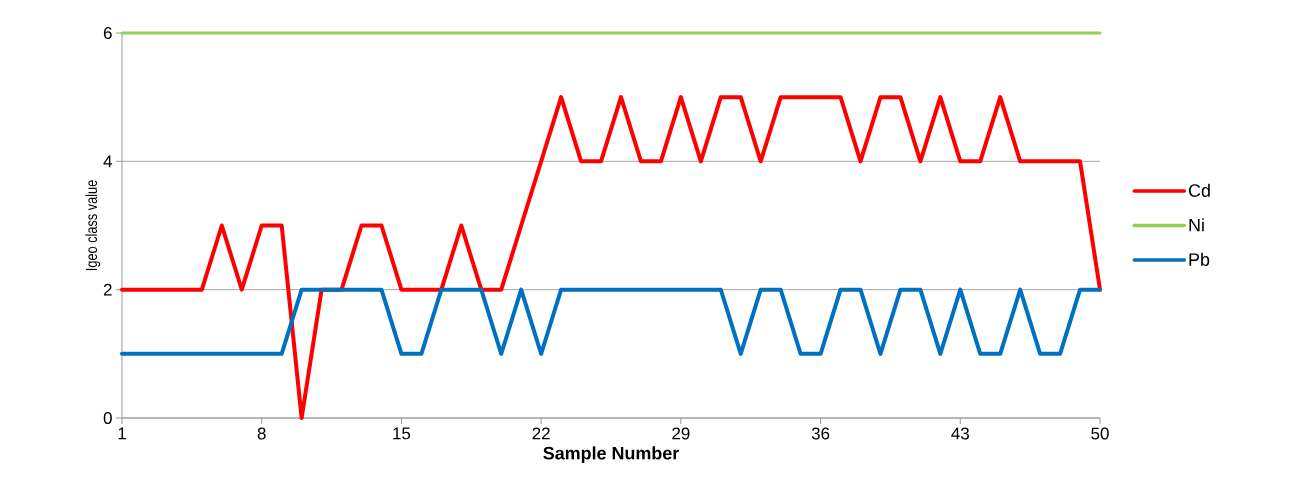  What do you see at coordinates (1199, 190) in the screenshot?
I see `legend-label: Cd` at bounding box center [1199, 190].